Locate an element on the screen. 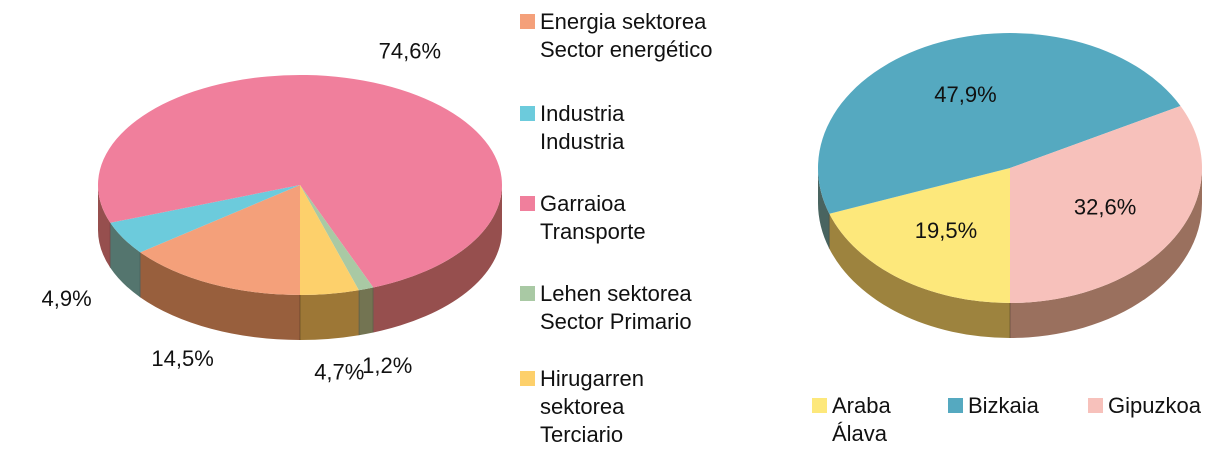 Image resolution: width=1227 pixels, height=451 pixels. data-label: 74,6% is located at coordinates (410, 51).